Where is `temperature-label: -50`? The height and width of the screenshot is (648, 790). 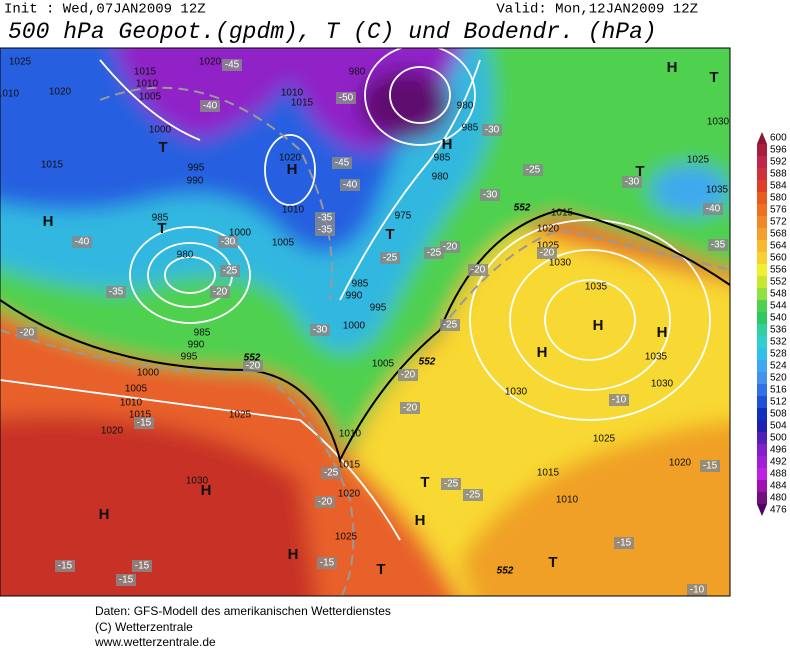
temperature-label: -50 is located at coordinates (346, 98).